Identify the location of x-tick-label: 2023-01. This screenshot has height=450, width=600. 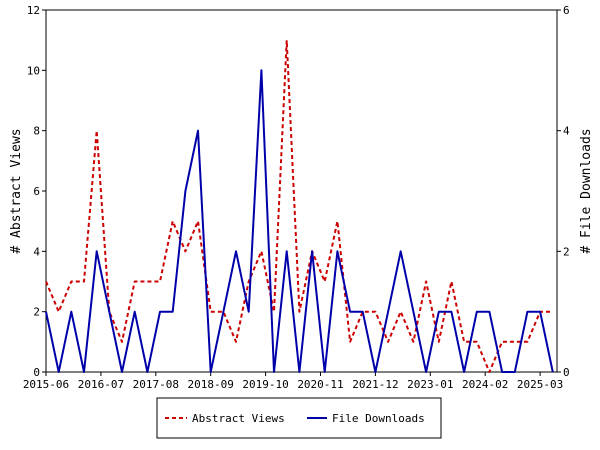
(430, 384).